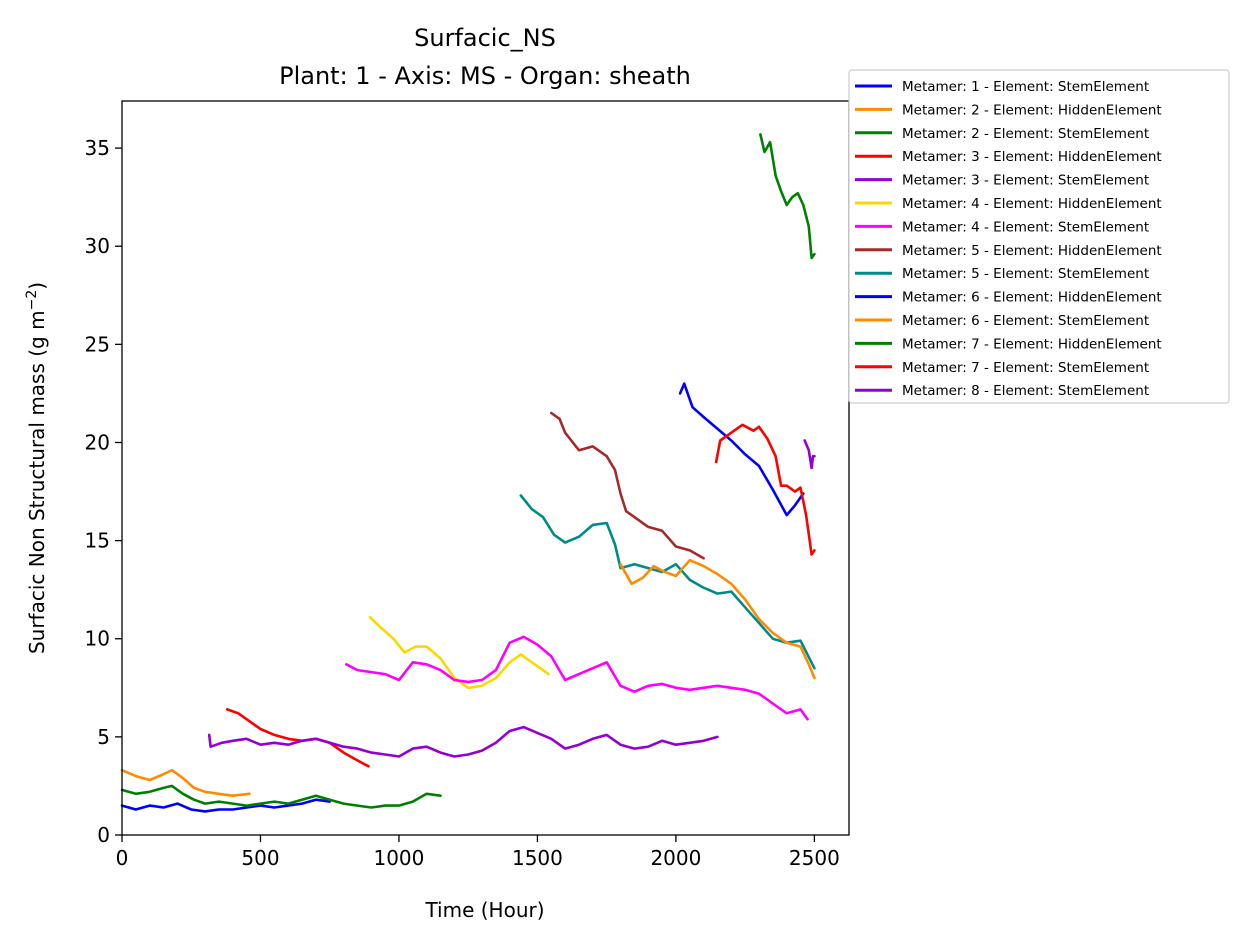 The image size is (1250, 943). I want to click on y-tick-label: 0, so click(103, 835).